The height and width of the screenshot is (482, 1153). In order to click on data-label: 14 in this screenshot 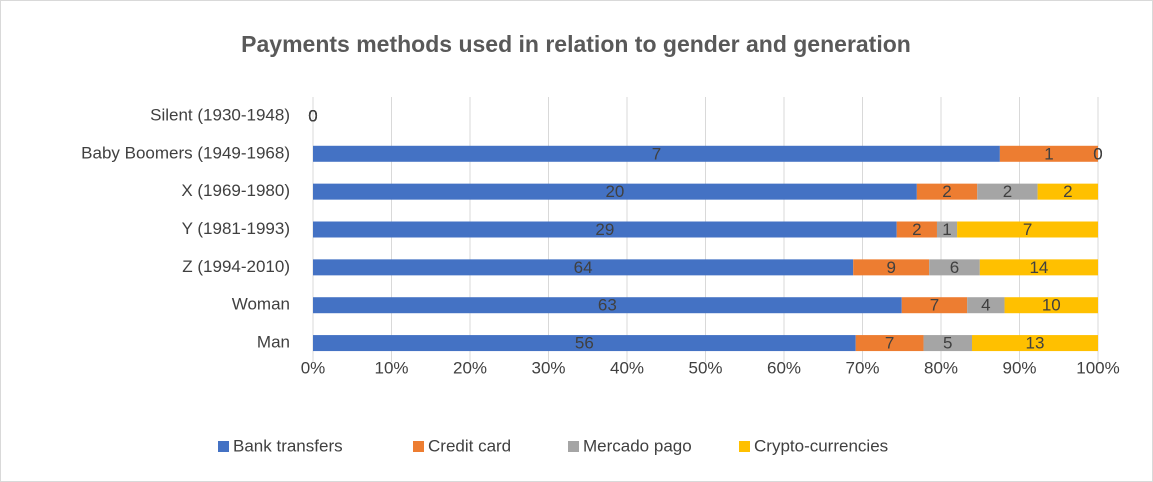, I will do `click(1038, 267)`.